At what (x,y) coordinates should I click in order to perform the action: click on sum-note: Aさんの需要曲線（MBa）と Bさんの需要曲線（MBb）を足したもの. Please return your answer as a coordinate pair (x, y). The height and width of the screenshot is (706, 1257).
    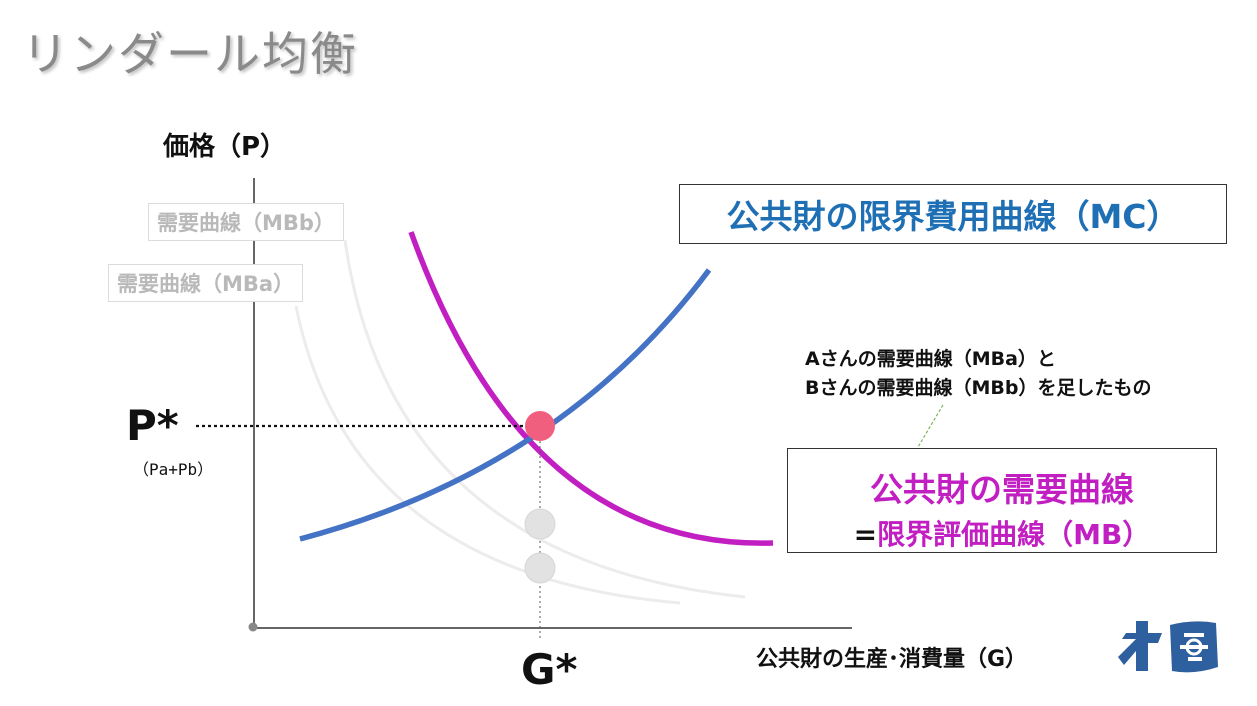
    Looking at the image, I should click on (978, 374).